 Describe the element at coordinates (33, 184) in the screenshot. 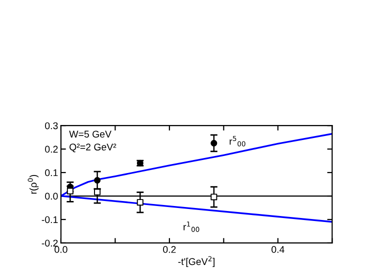

I see `y-axis-title: r(ρ$^{0}$)` at that location.